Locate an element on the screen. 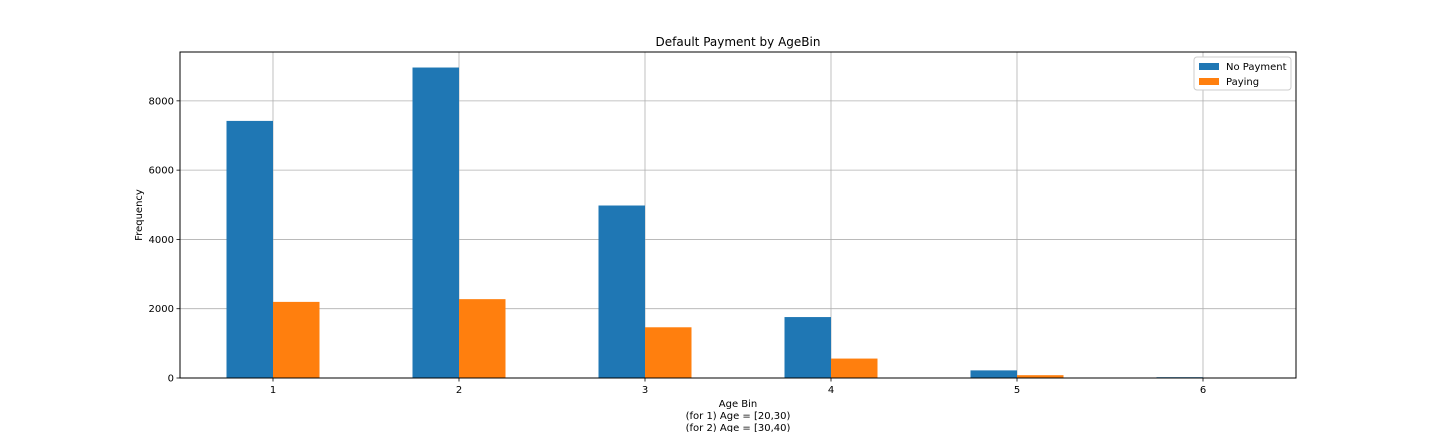 This screenshot has height=432, width=1440. x-tick-label: 5 is located at coordinates (1017, 390).